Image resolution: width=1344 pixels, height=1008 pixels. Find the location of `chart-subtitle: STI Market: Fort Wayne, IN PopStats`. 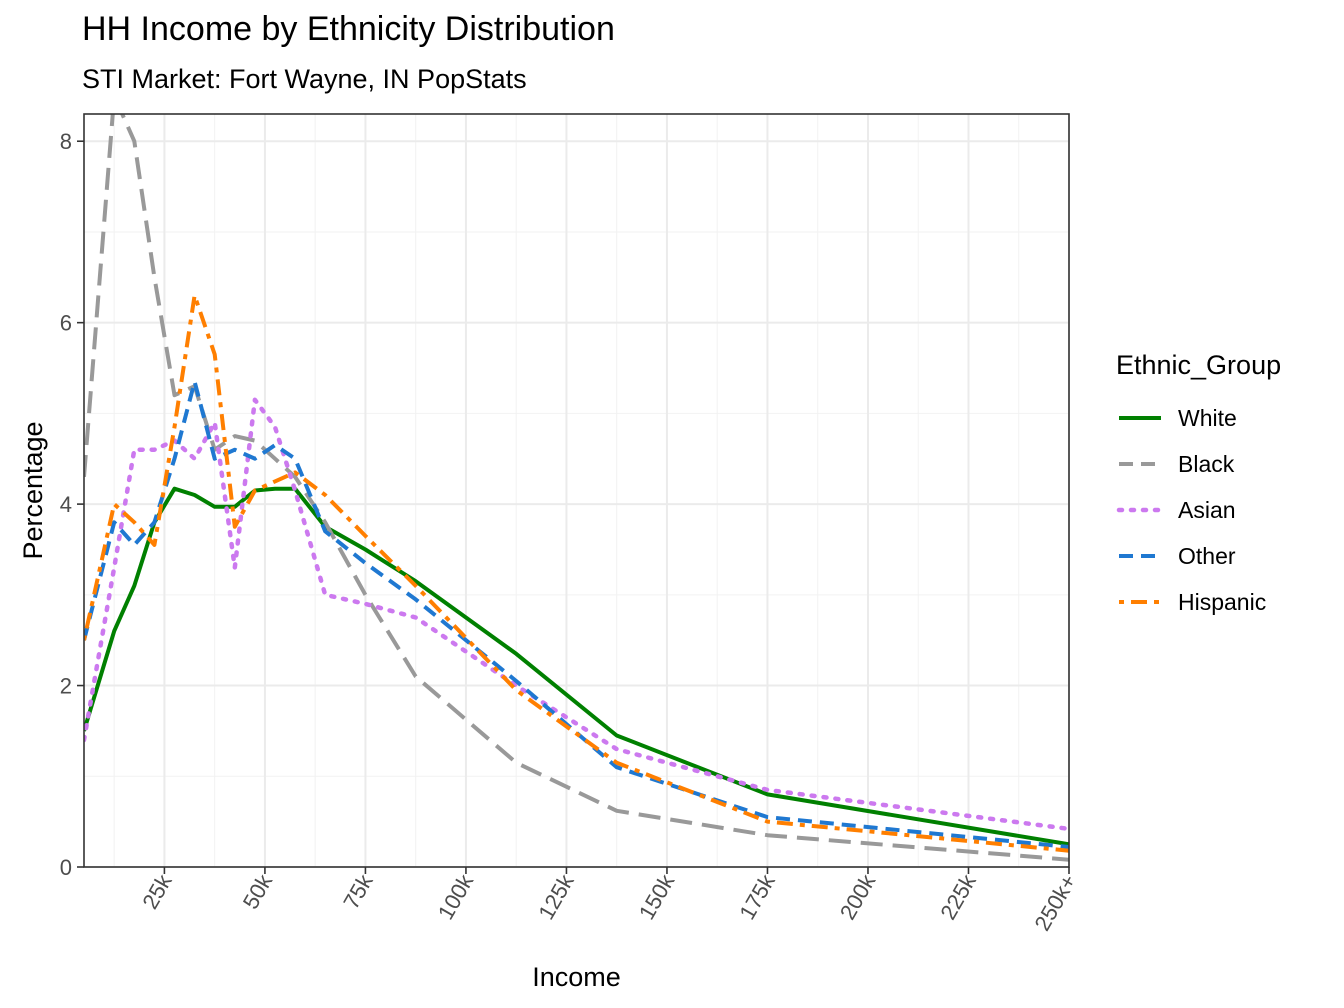

chart-subtitle: STI Market: Fort Wayne, IN PopStats is located at coordinates (304, 79).